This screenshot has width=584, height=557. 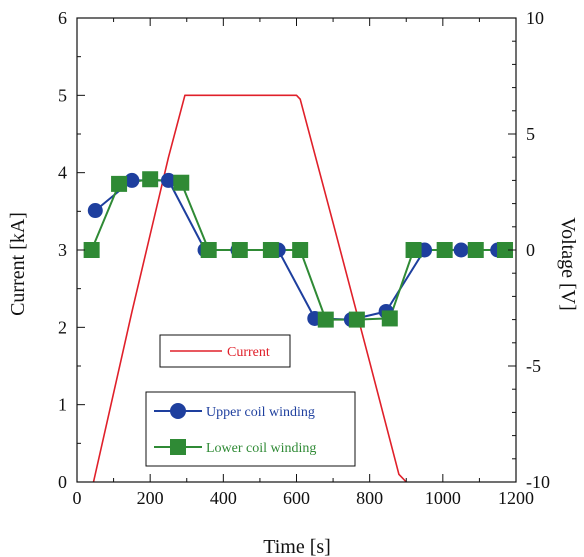 What do you see at coordinates (77, 498) in the screenshot?
I see `x-tick-label: 0` at bounding box center [77, 498].